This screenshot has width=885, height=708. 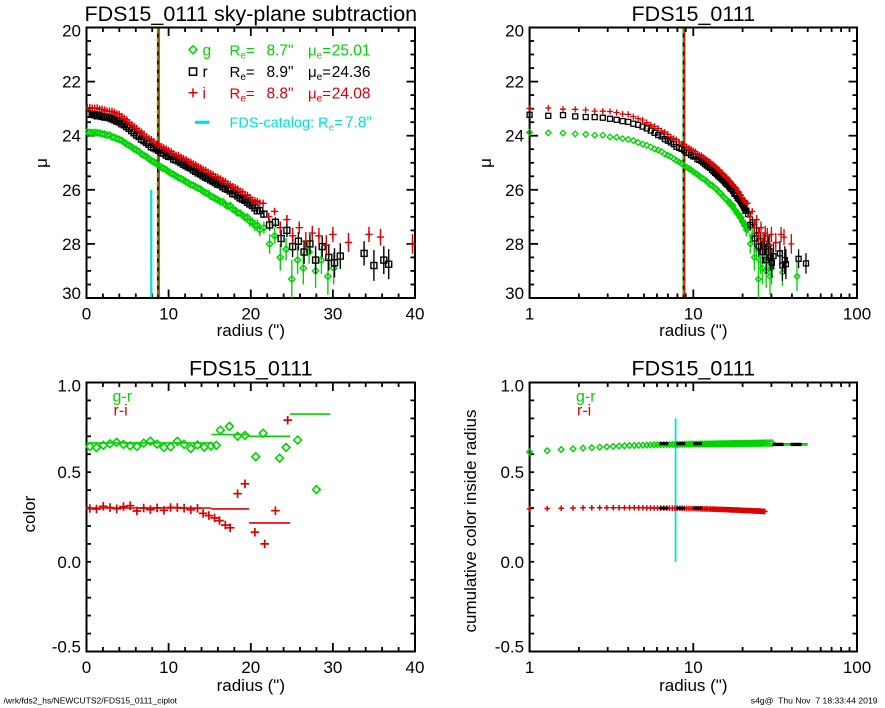 I want to click on svg-text: i, so click(x=204, y=93).